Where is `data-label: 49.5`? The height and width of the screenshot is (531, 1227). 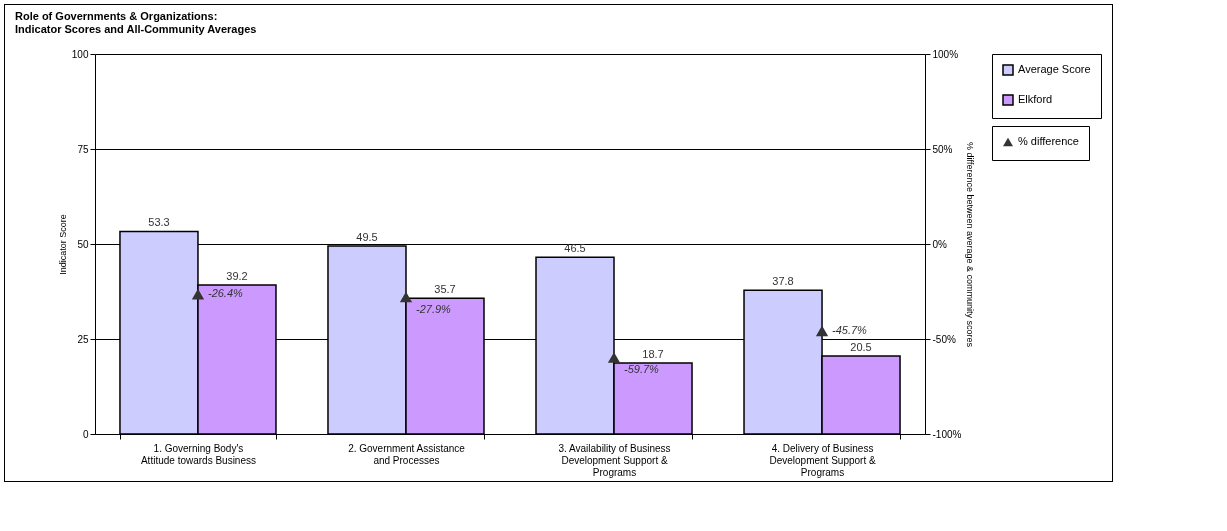 data-label: 49.5 is located at coordinates (367, 236).